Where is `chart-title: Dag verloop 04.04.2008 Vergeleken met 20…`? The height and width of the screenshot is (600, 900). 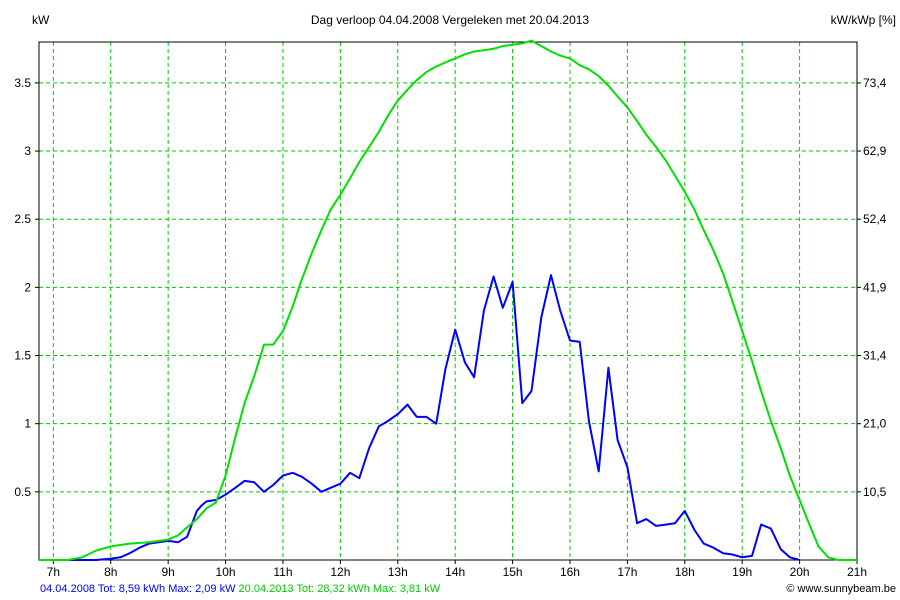 chart-title: Dag verloop 04.04.2008 Vergeleken met 20… is located at coordinates (450, 20).